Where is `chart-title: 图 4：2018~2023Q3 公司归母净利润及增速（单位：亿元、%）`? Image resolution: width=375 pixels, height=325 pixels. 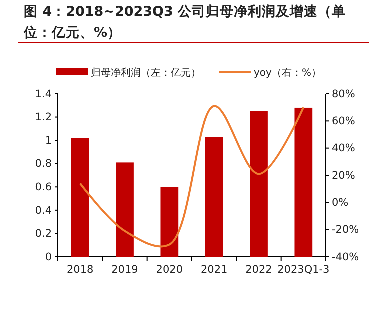
chart-title: 图 4：2018~2023Q3 公司归母净利润及增速（单位：亿元、%） is located at coordinates (184, 22).